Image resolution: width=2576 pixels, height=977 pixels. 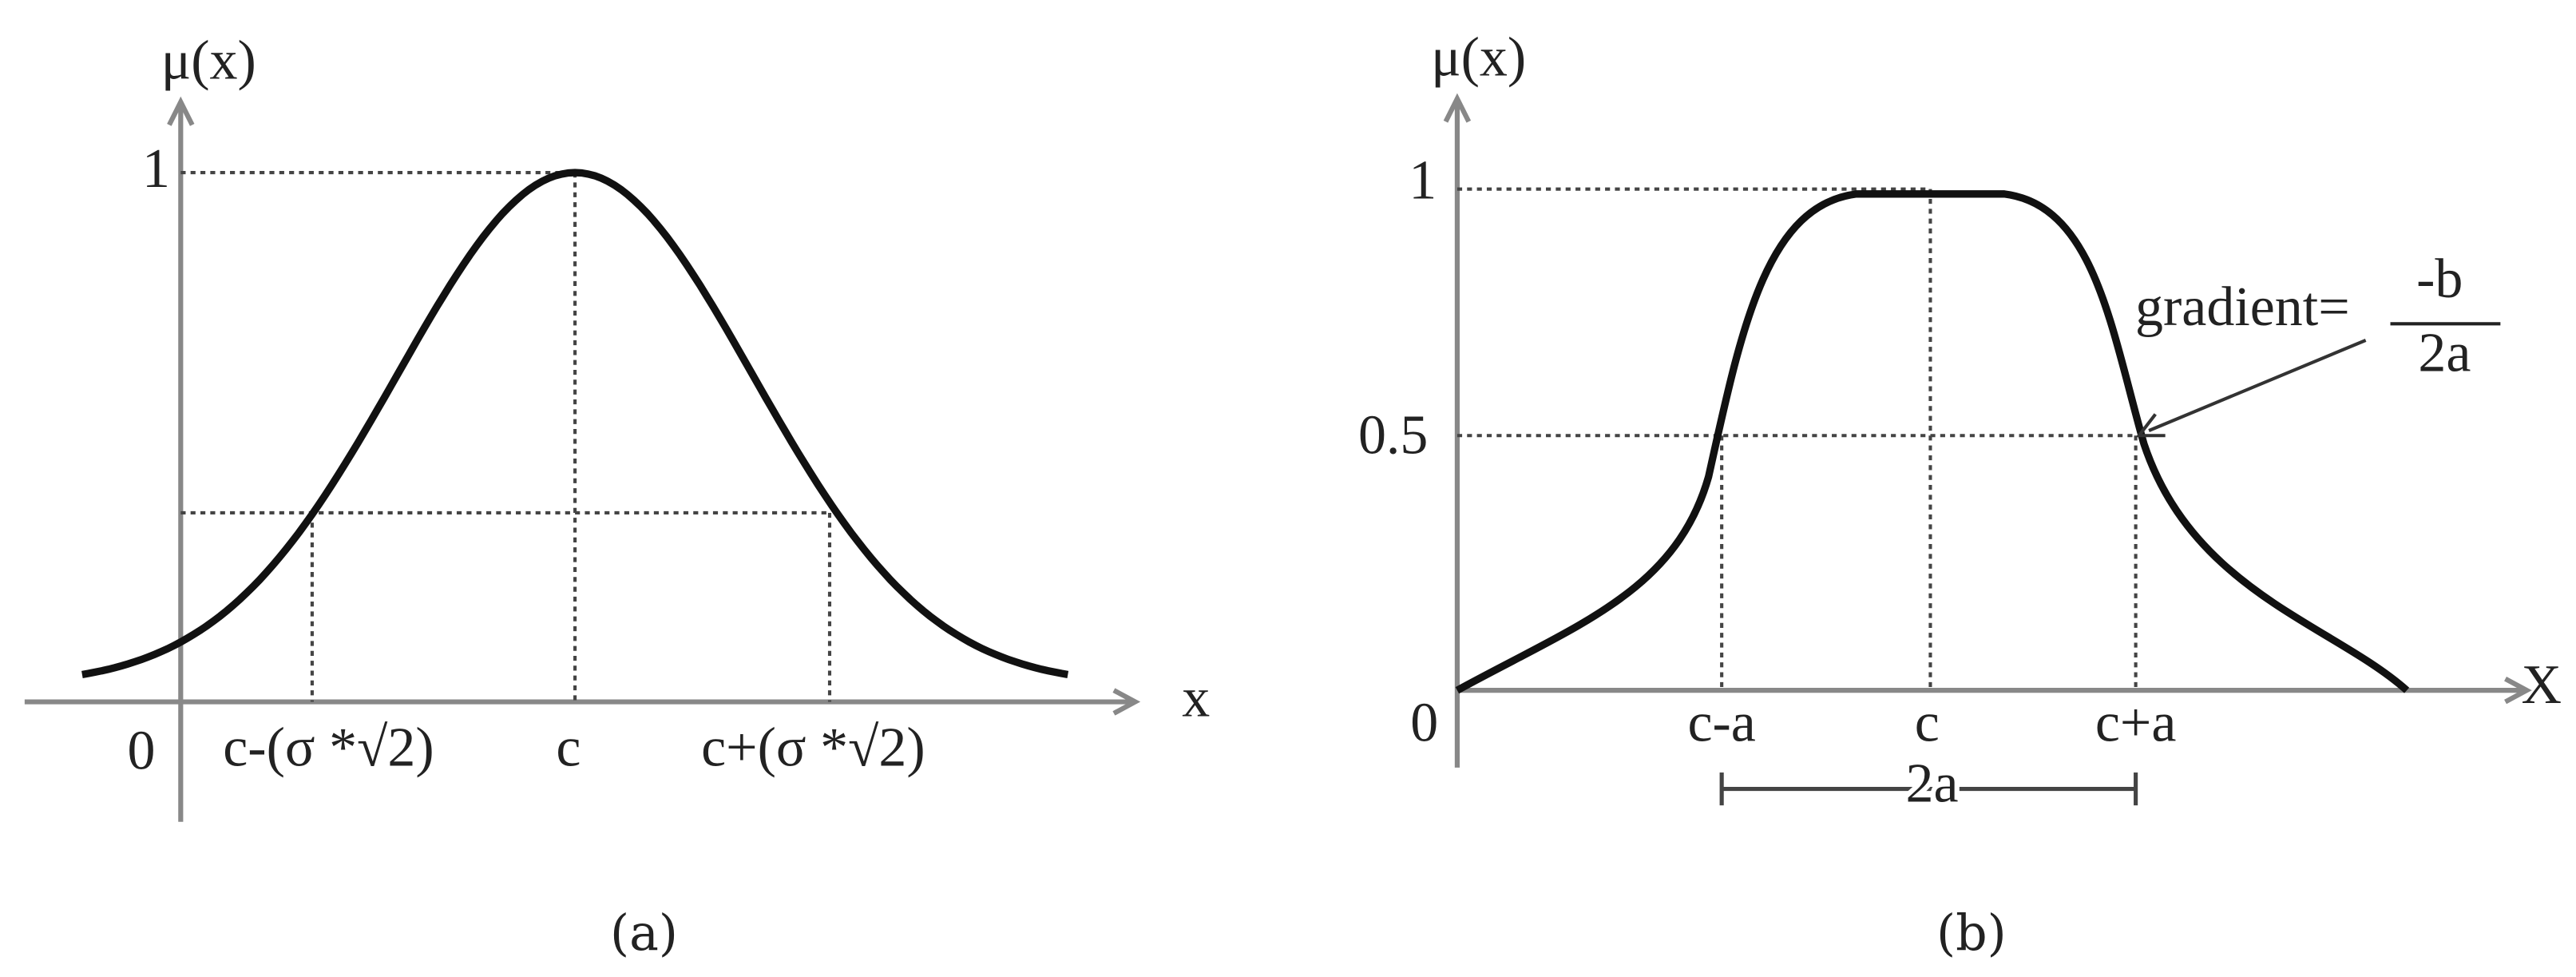 What do you see at coordinates (1932, 784) in the screenshot?
I see `width-label: 2a` at bounding box center [1932, 784].